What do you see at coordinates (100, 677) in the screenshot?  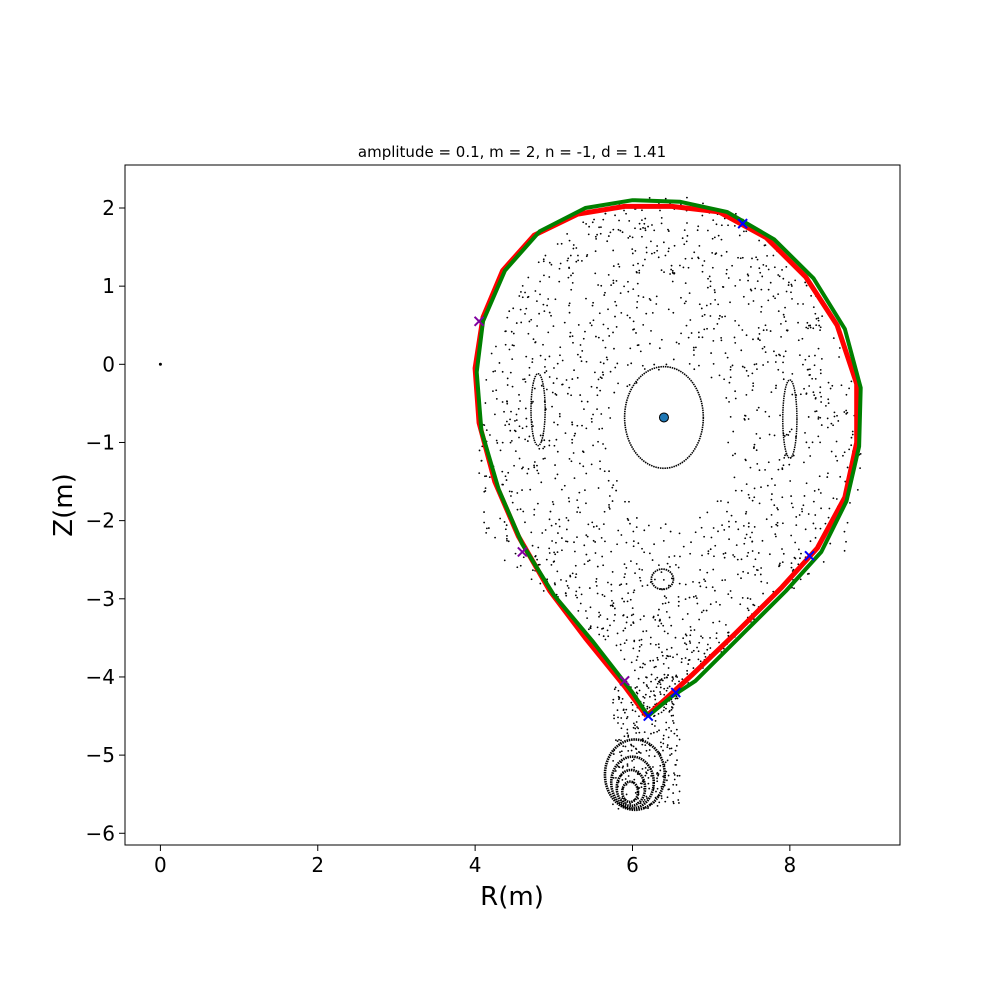 I see `y-tick-label: −4` at bounding box center [100, 677].